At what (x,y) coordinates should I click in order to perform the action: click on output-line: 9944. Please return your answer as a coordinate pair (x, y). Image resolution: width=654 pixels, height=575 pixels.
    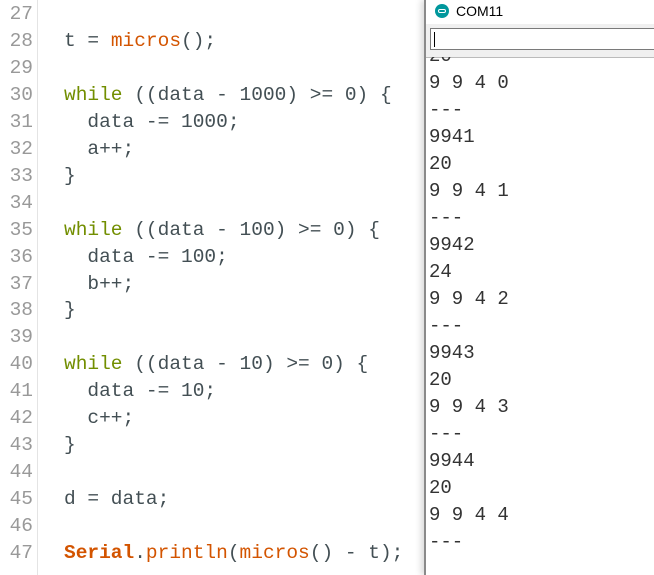
    Looking at the image, I should click on (452, 461).